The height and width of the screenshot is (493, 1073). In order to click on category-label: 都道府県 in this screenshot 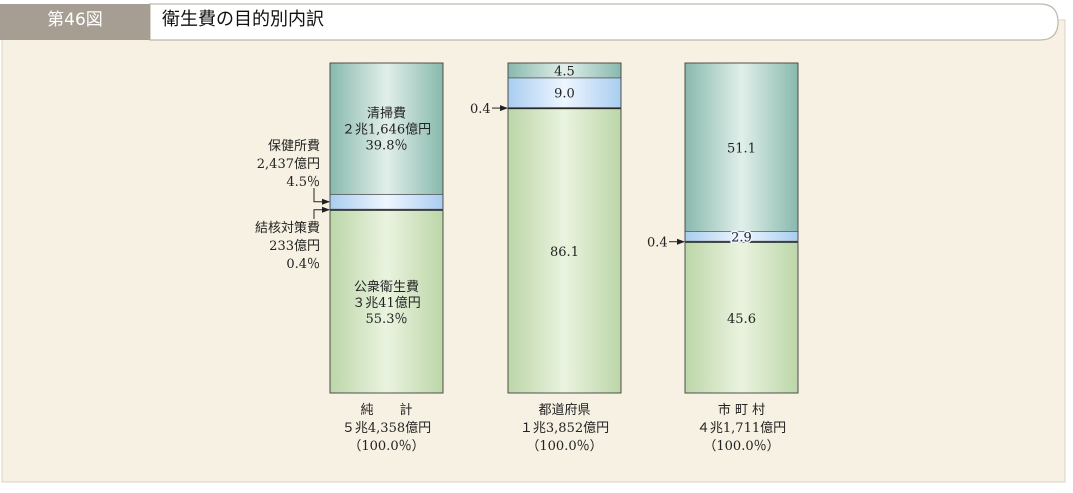, I will do `click(564, 410)`.